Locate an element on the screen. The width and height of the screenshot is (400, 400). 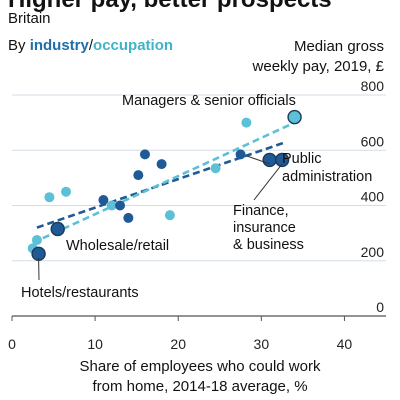
legend-item-occupation: occupation is located at coordinates (133, 45).